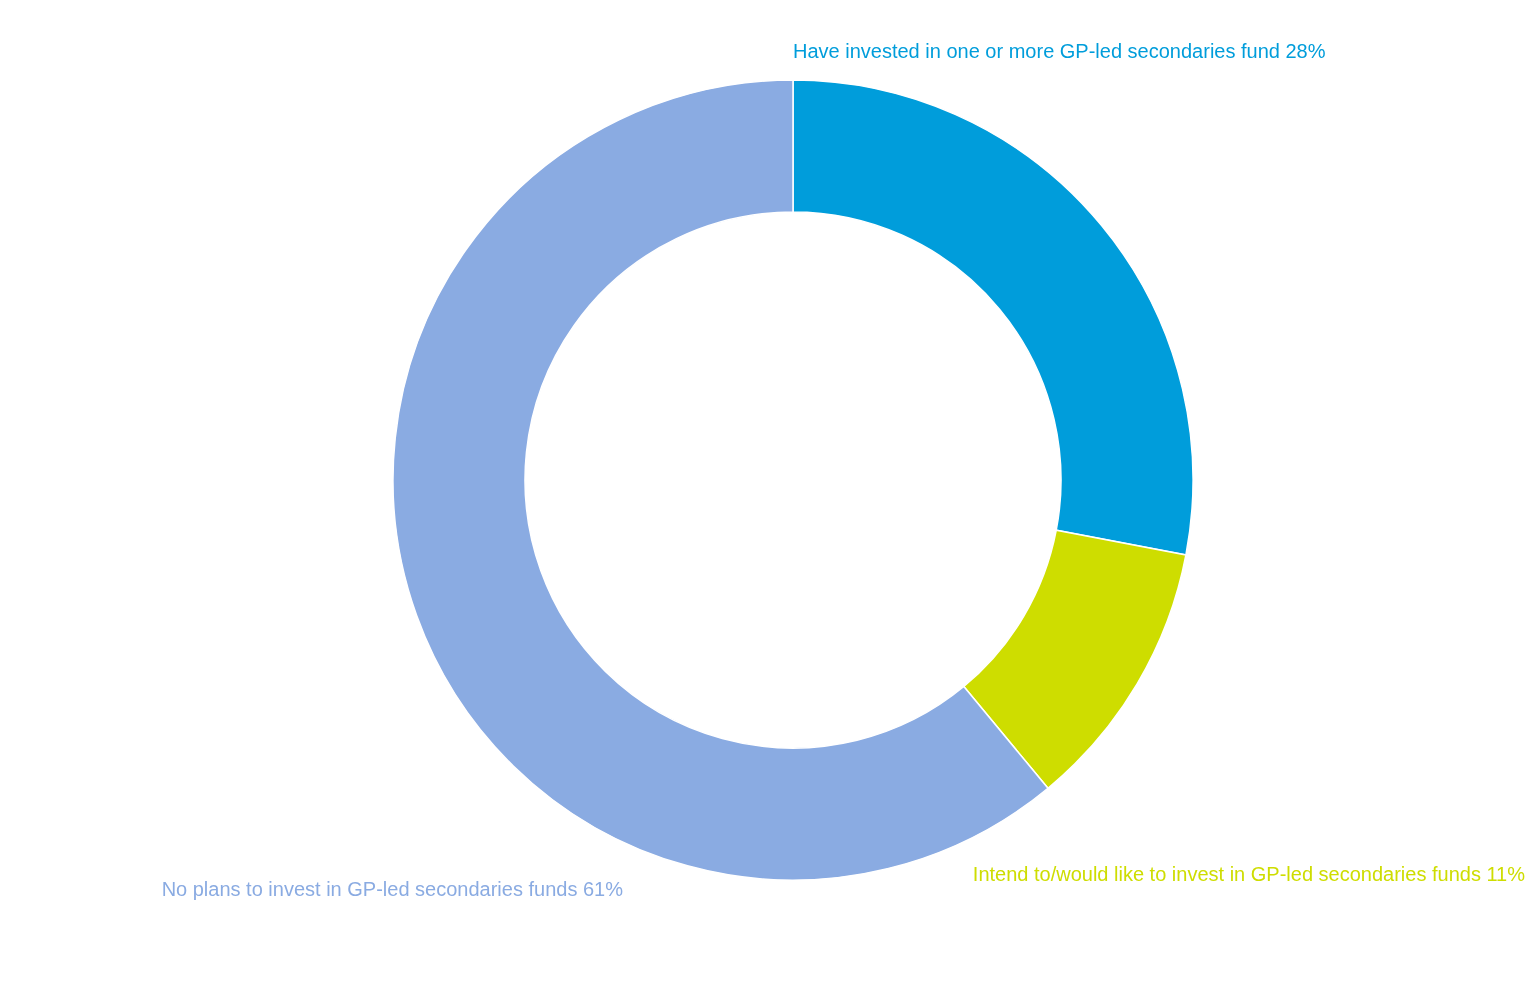 The width and height of the screenshot is (1535, 988). I want to click on slice-label: Intend to/would like to invest in GP-led secondaries funds 11%, so click(1249, 874).